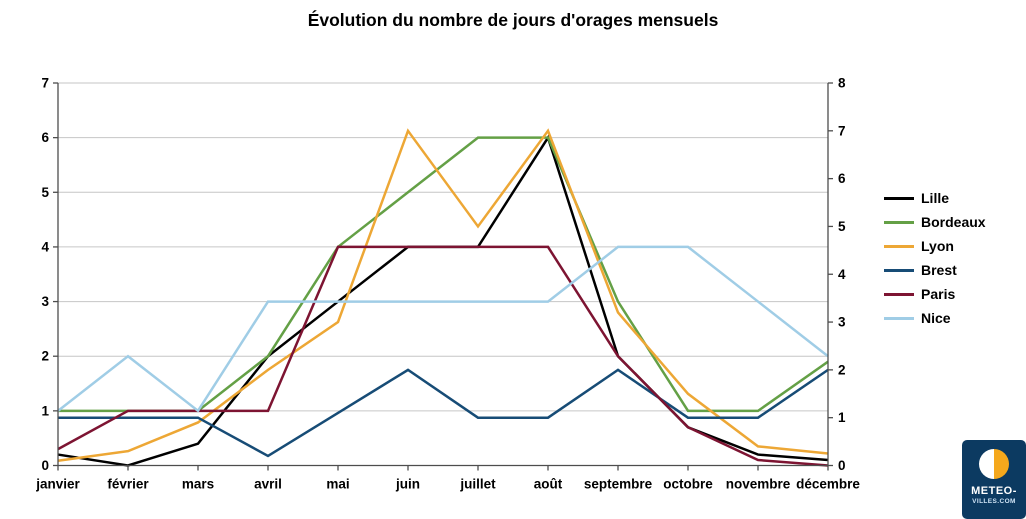 The width and height of the screenshot is (1026, 519). What do you see at coordinates (939, 270) in the screenshot?
I see `legend-label: Brest` at bounding box center [939, 270].